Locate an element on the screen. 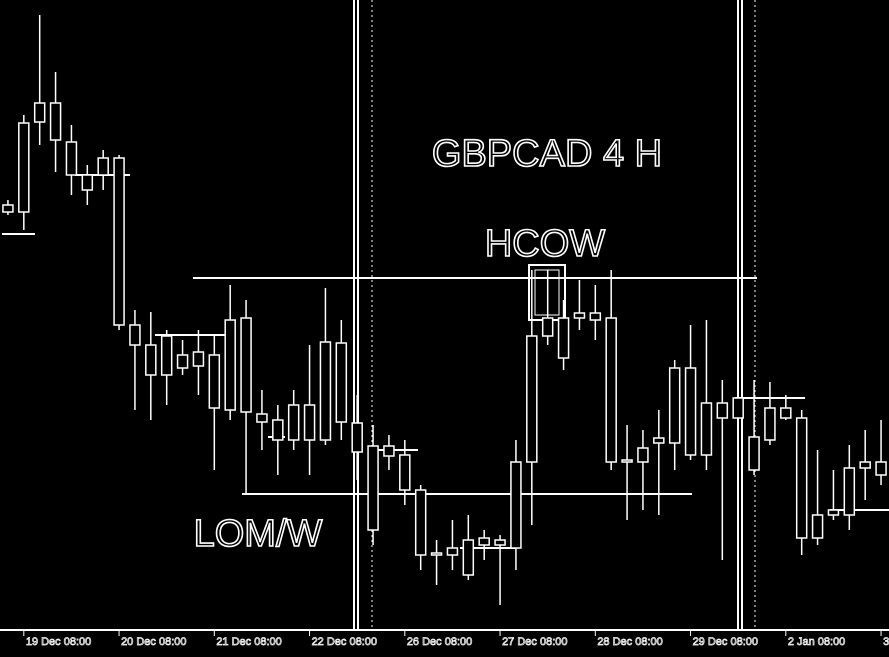 The width and height of the screenshot is (889, 657). x-tick-label: 27 Dec 08:00 is located at coordinates (534, 642).